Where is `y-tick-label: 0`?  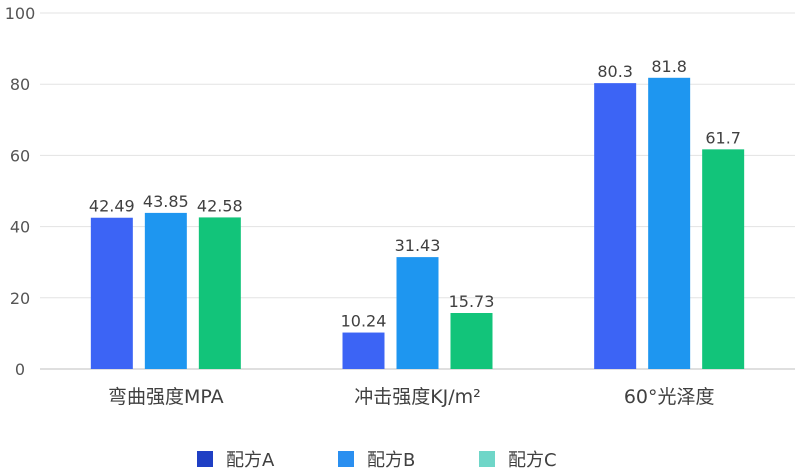 y-tick-label: 0 is located at coordinates (20, 369).